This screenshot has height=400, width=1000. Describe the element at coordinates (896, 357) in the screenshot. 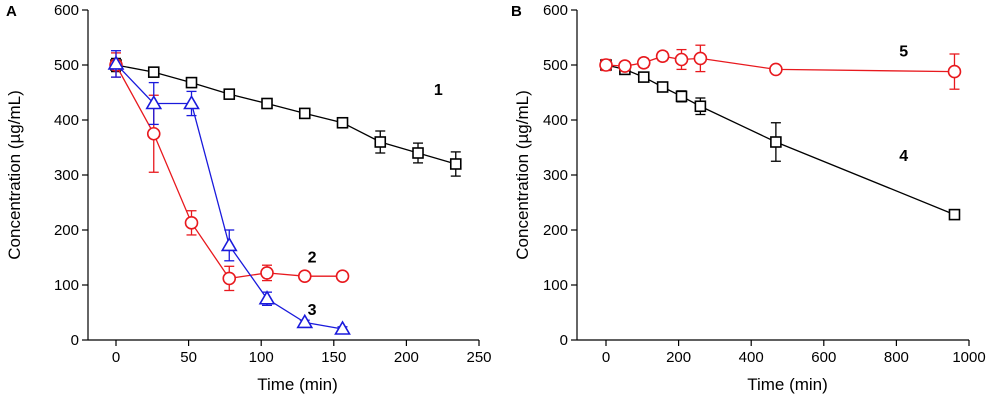

I see `x-tick-label: 800` at that location.